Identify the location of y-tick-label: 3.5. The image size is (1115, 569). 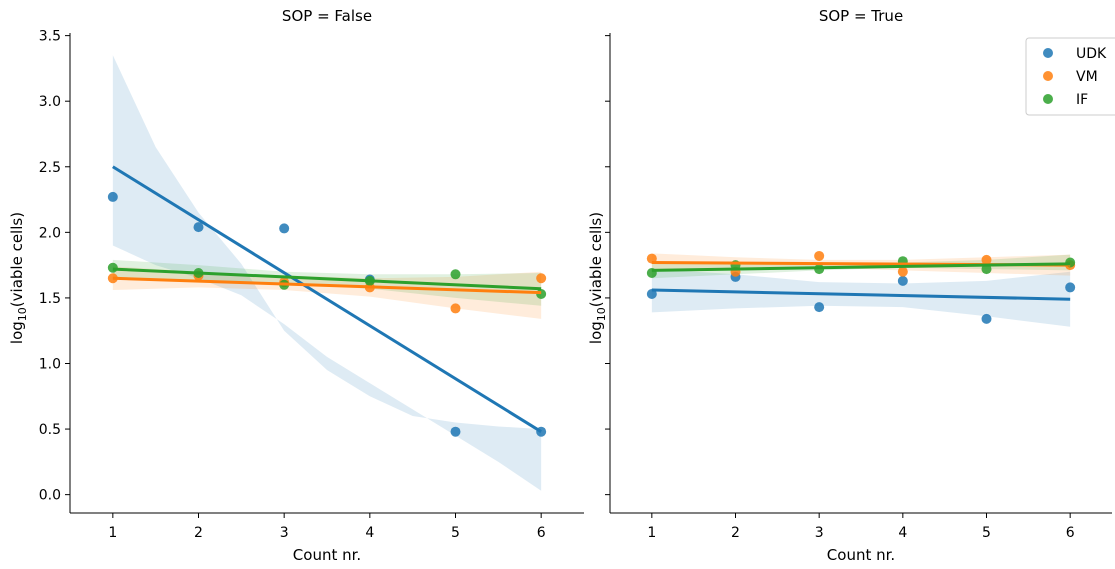
(50, 37).